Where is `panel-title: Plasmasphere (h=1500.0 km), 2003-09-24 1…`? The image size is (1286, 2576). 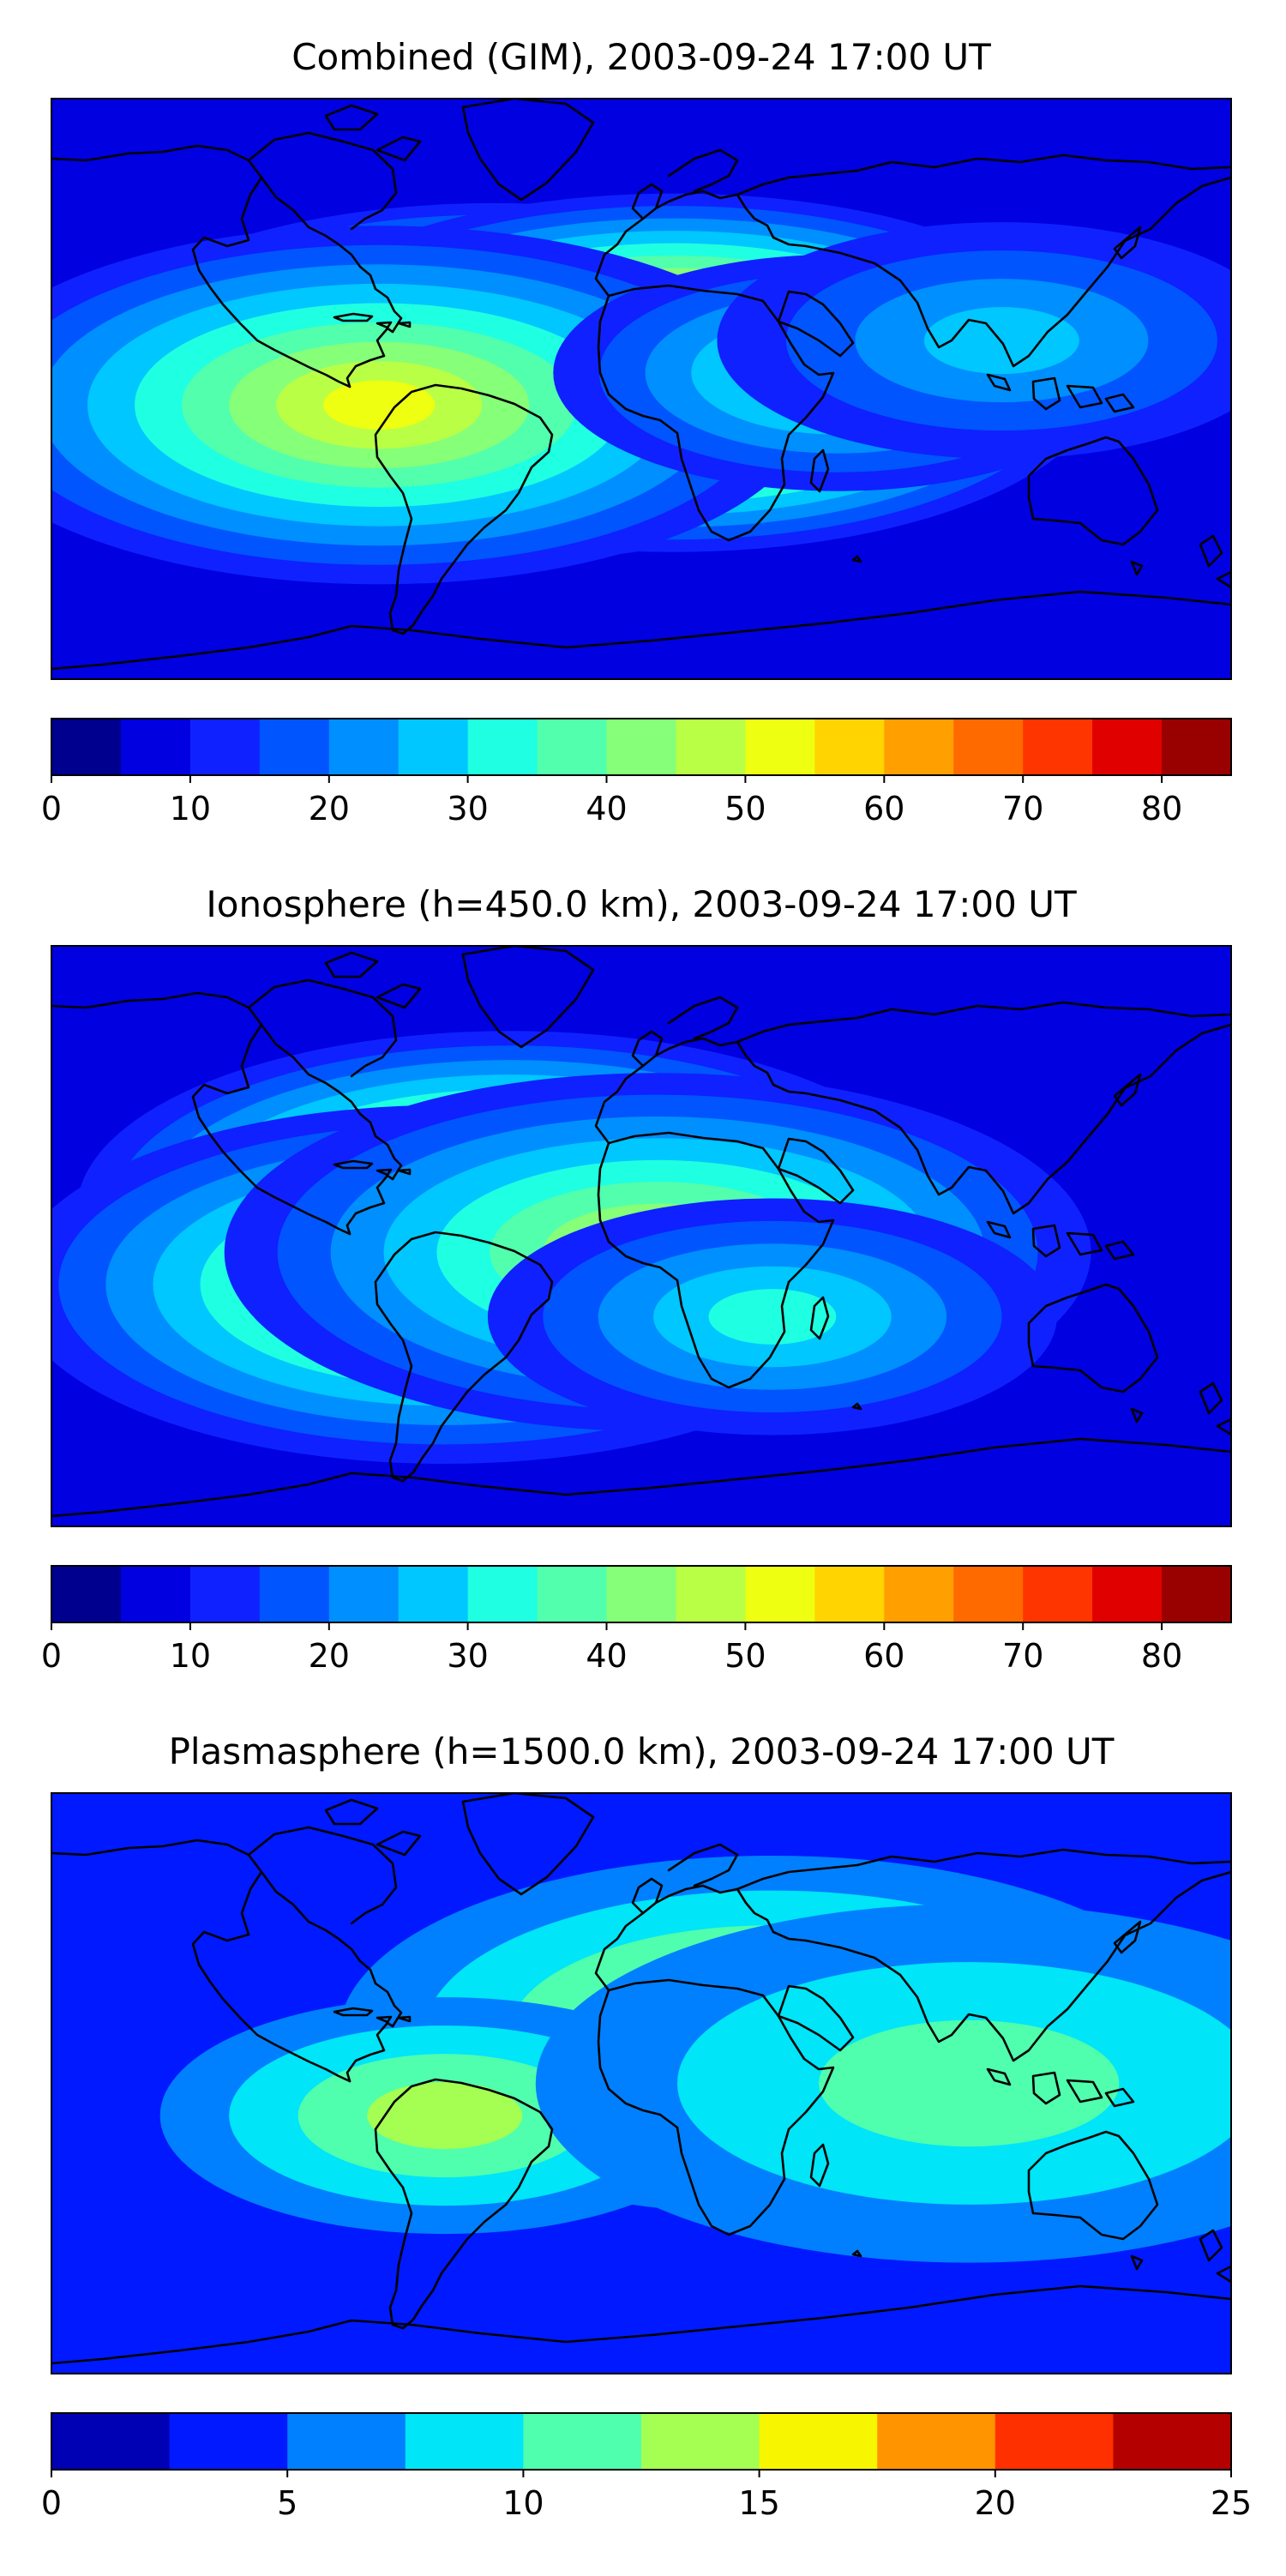 panel-title: Plasmasphere (h=1500.0 km), 2003-09-24 1… is located at coordinates (642, 1751).